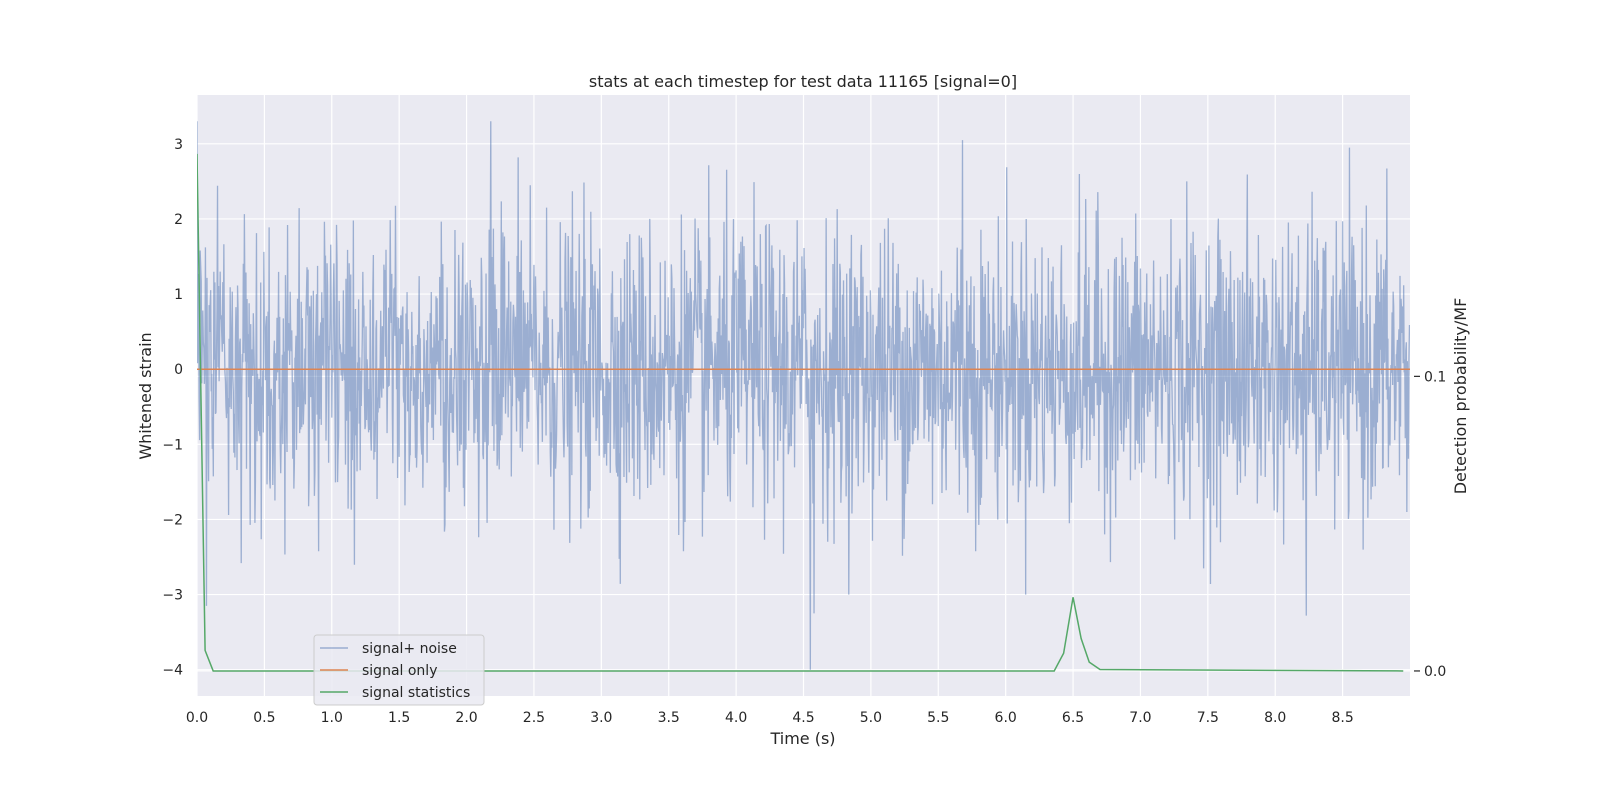  Describe the element at coordinates (197, 718) in the screenshot. I see `x-tick-label: 0.0` at that location.